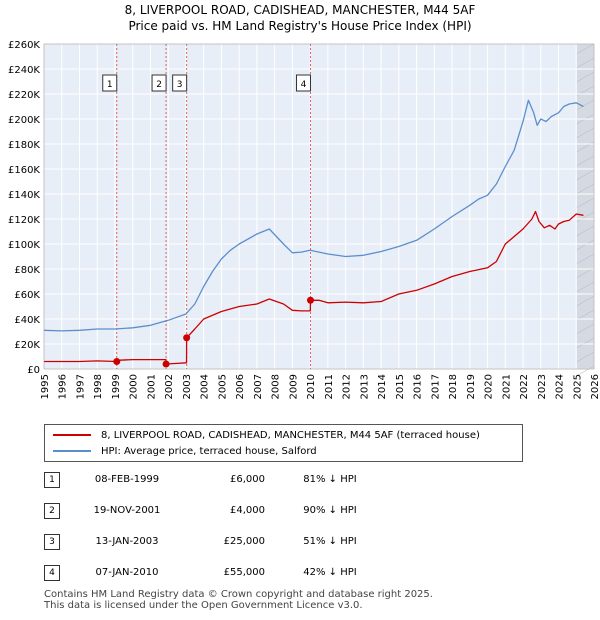  I want to click on sale-marker-label: 4, so click(304, 85).